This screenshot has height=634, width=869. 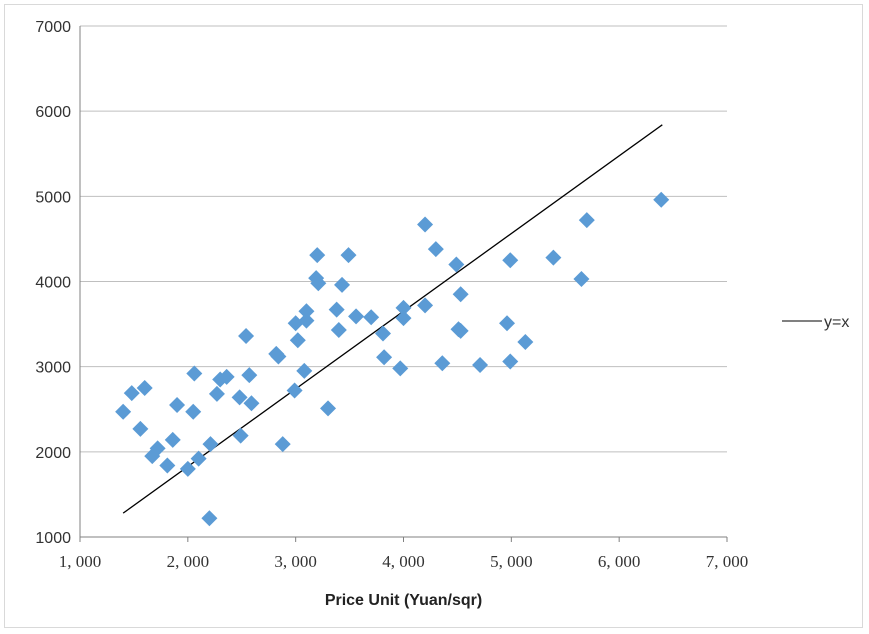 What do you see at coordinates (619, 561) in the screenshot?
I see `x-tick-label: 6, 000` at bounding box center [619, 561].